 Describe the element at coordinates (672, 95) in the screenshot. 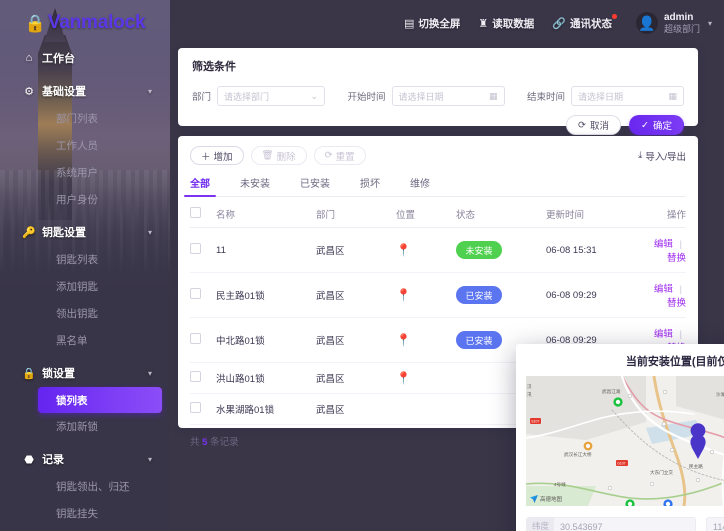

I see `calendar-icon: ▦` at that location.